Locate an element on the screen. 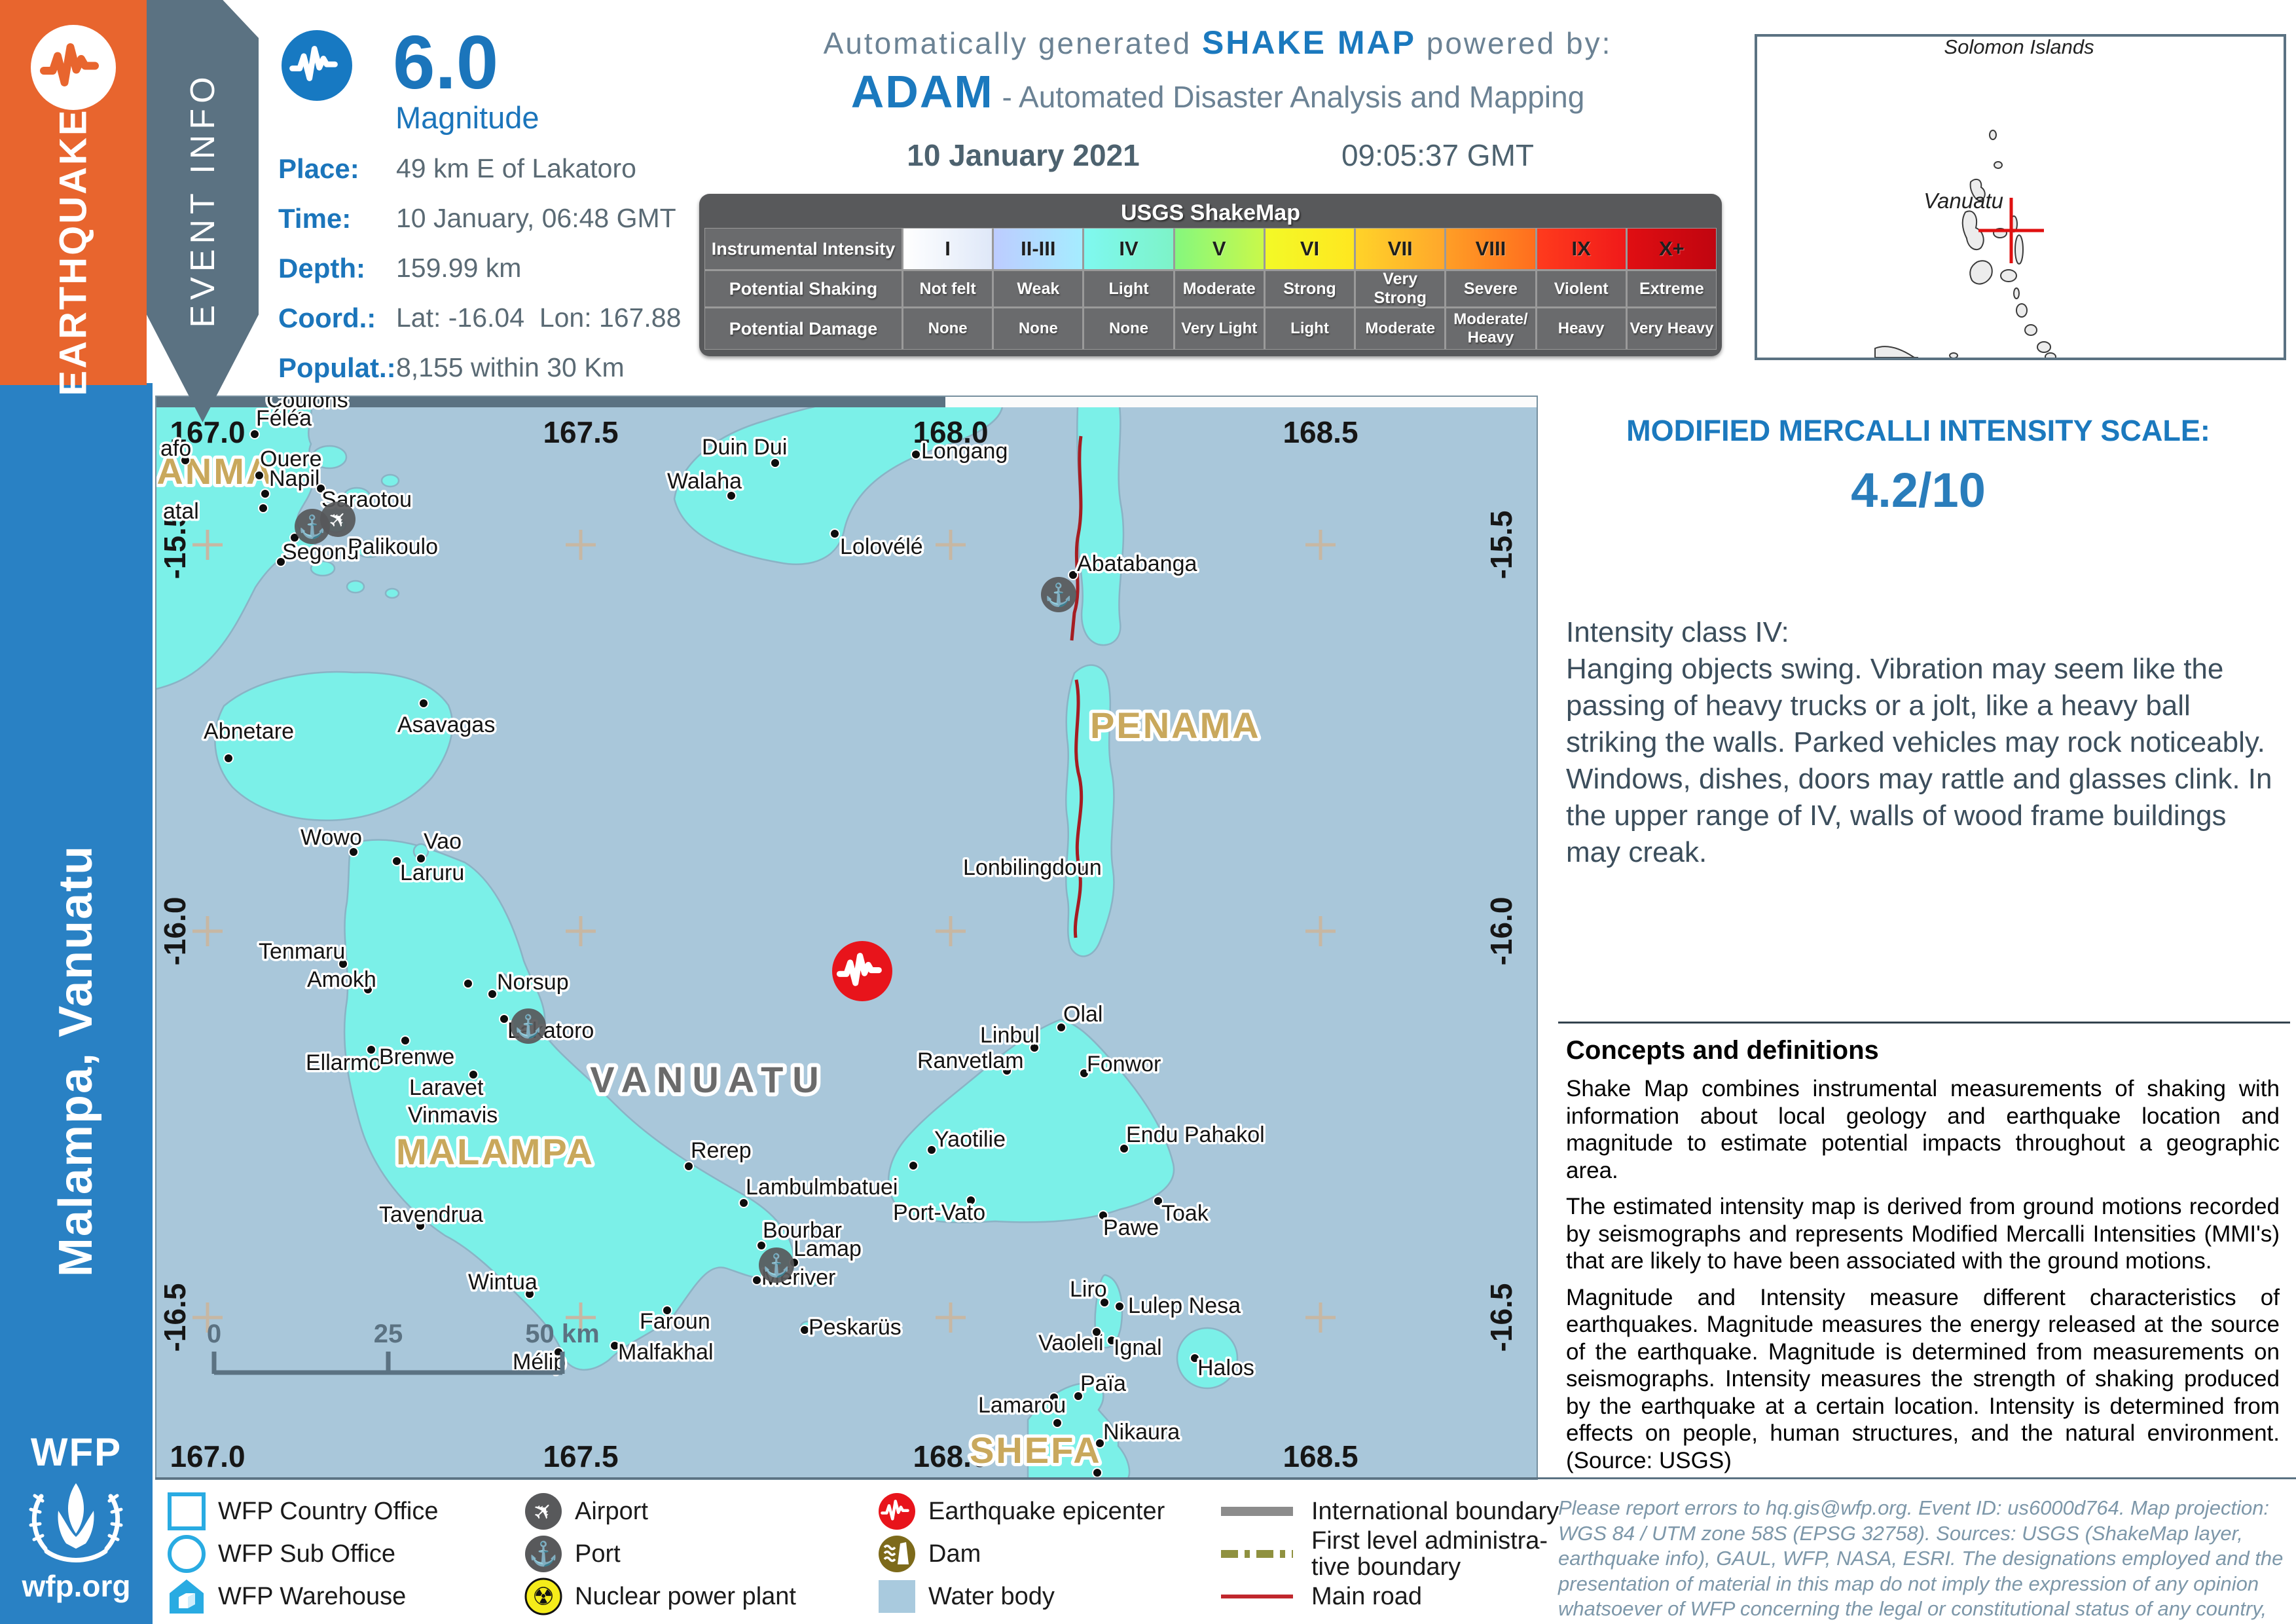 This screenshot has width=2296, height=1624. waterbody-icon is located at coordinates (897, 1596).